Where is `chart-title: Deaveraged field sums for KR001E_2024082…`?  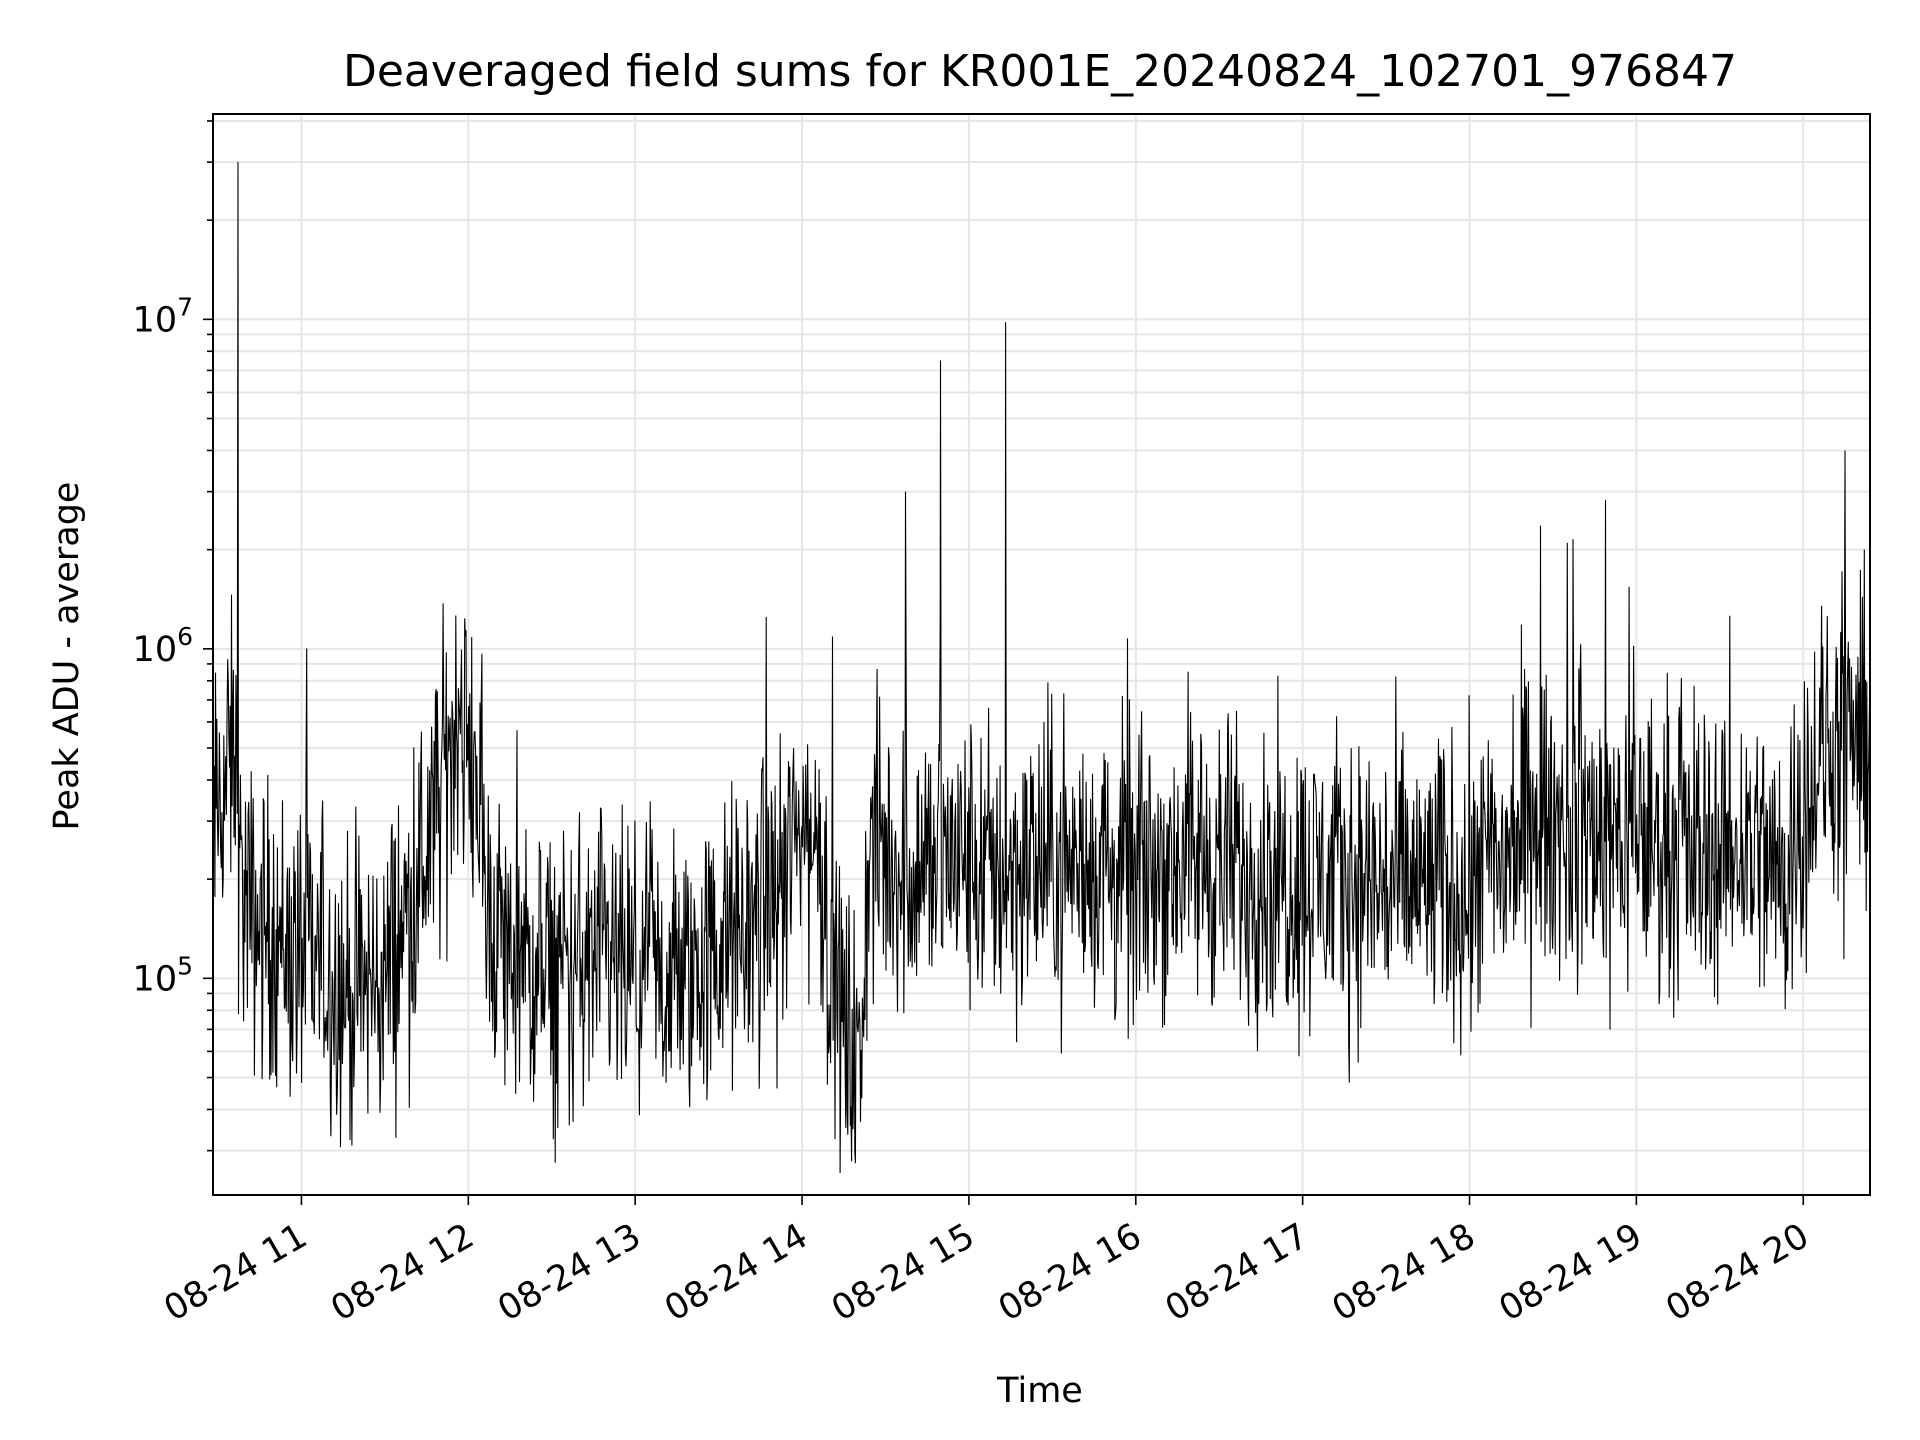
chart-title: Deaveraged field sums for KR001E_2024082… is located at coordinates (1040, 71).